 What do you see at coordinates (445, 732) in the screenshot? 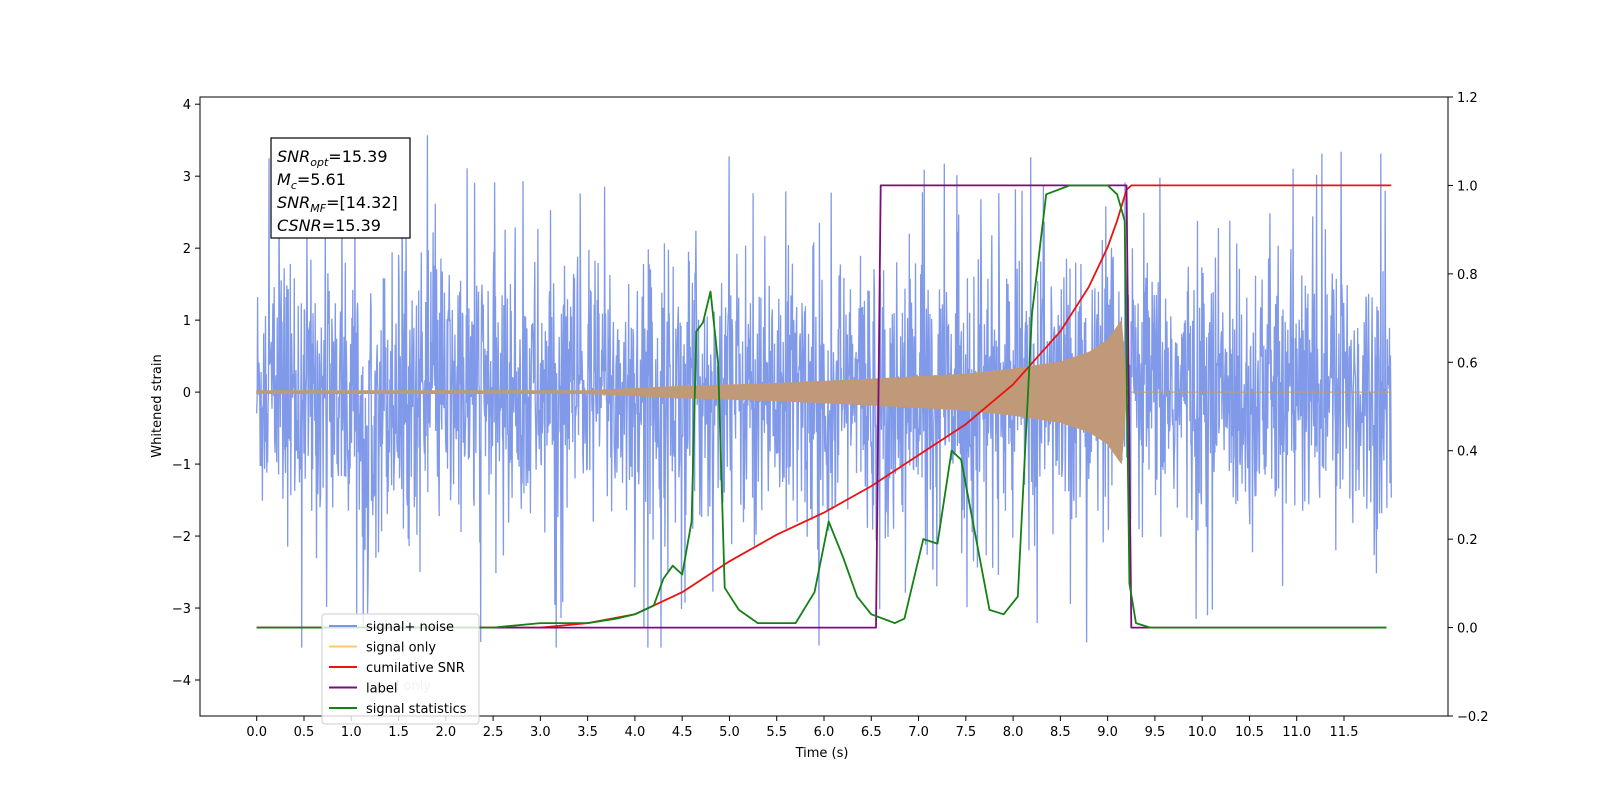
I see `x-tick-label: 2.0` at bounding box center [445, 732].